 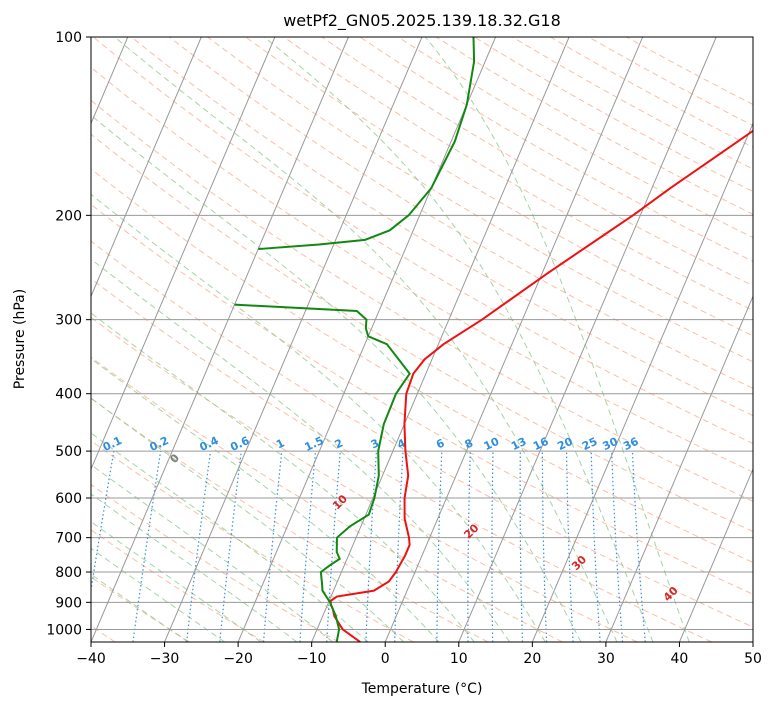 I want to click on x-tick-label: 10, so click(x=459, y=659).